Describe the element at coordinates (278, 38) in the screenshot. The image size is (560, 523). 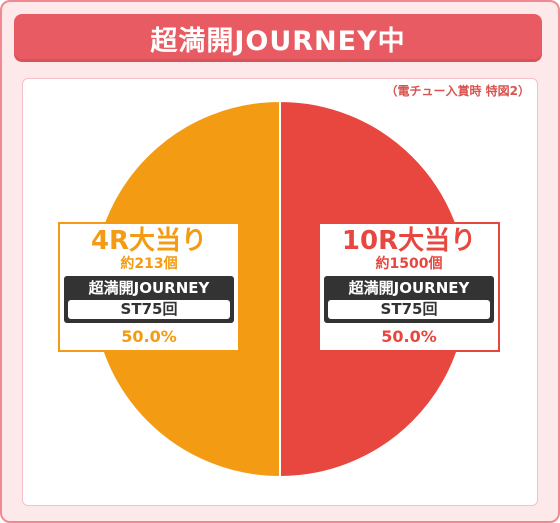
I see `chart-title: 超満開JOURNEY中` at that location.